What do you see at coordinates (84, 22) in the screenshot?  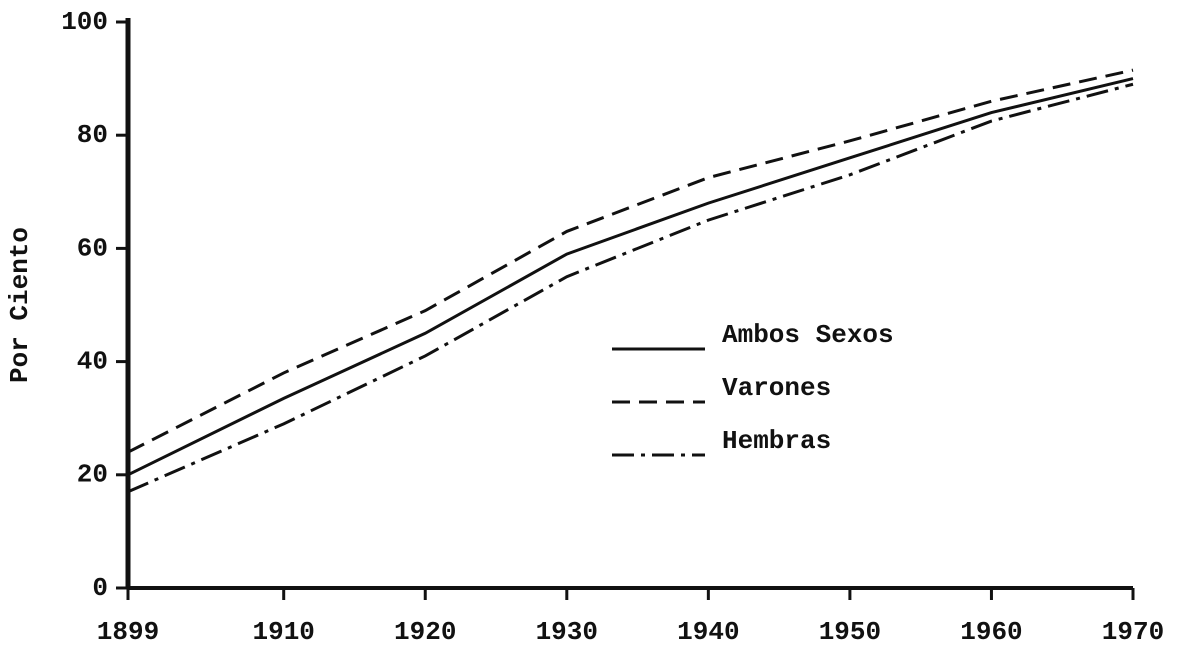 I see `y-tick-label: 100` at bounding box center [84, 22].